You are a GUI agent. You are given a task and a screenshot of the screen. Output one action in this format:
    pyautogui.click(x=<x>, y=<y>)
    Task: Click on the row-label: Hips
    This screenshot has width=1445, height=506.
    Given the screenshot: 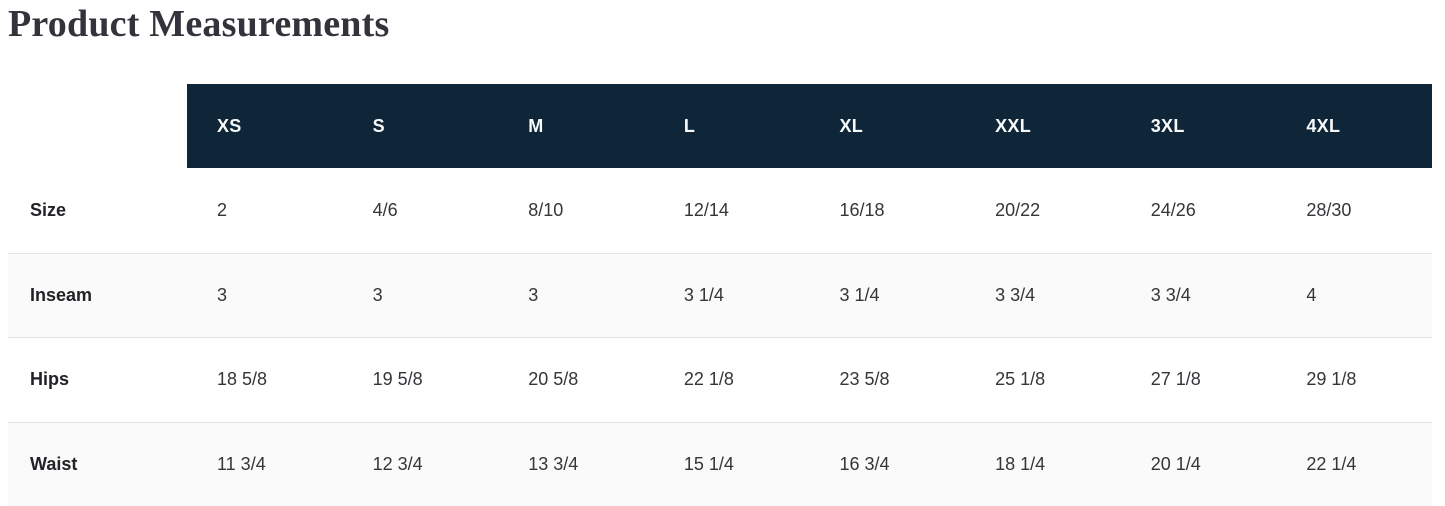 What is the action you would take?
    pyautogui.click(x=50, y=379)
    